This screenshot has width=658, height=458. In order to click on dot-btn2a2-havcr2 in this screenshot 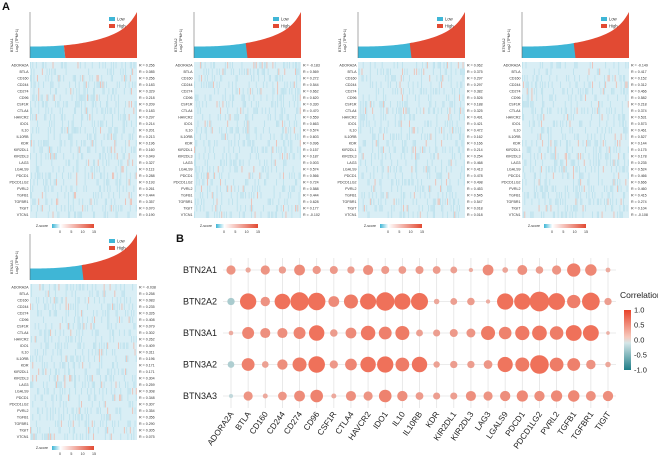, I will do `click(368, 301)`.